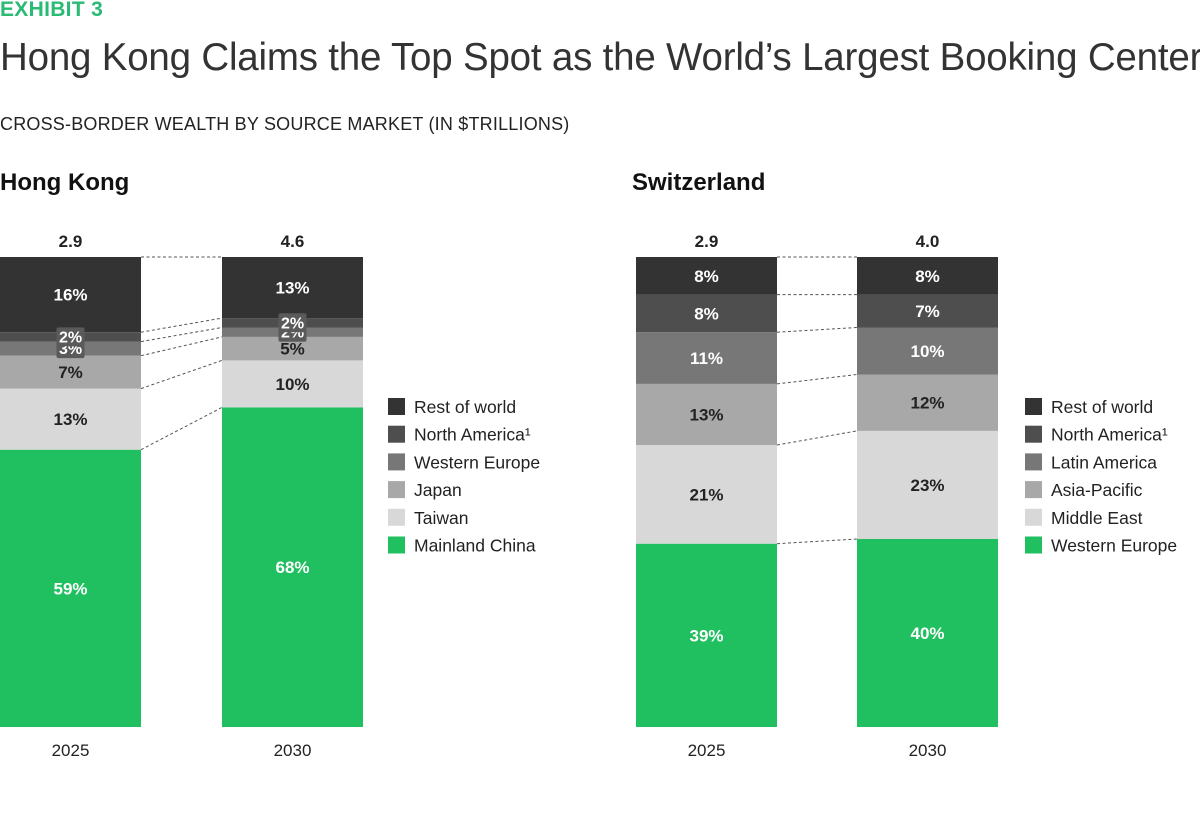  I want to click on hong-kong-north-america-2030-label: 2%, so click(292, 323).